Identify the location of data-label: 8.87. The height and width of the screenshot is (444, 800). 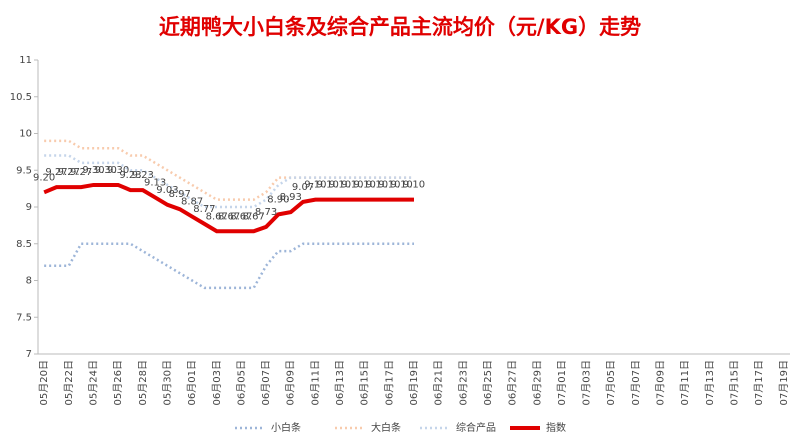
(192, 202).